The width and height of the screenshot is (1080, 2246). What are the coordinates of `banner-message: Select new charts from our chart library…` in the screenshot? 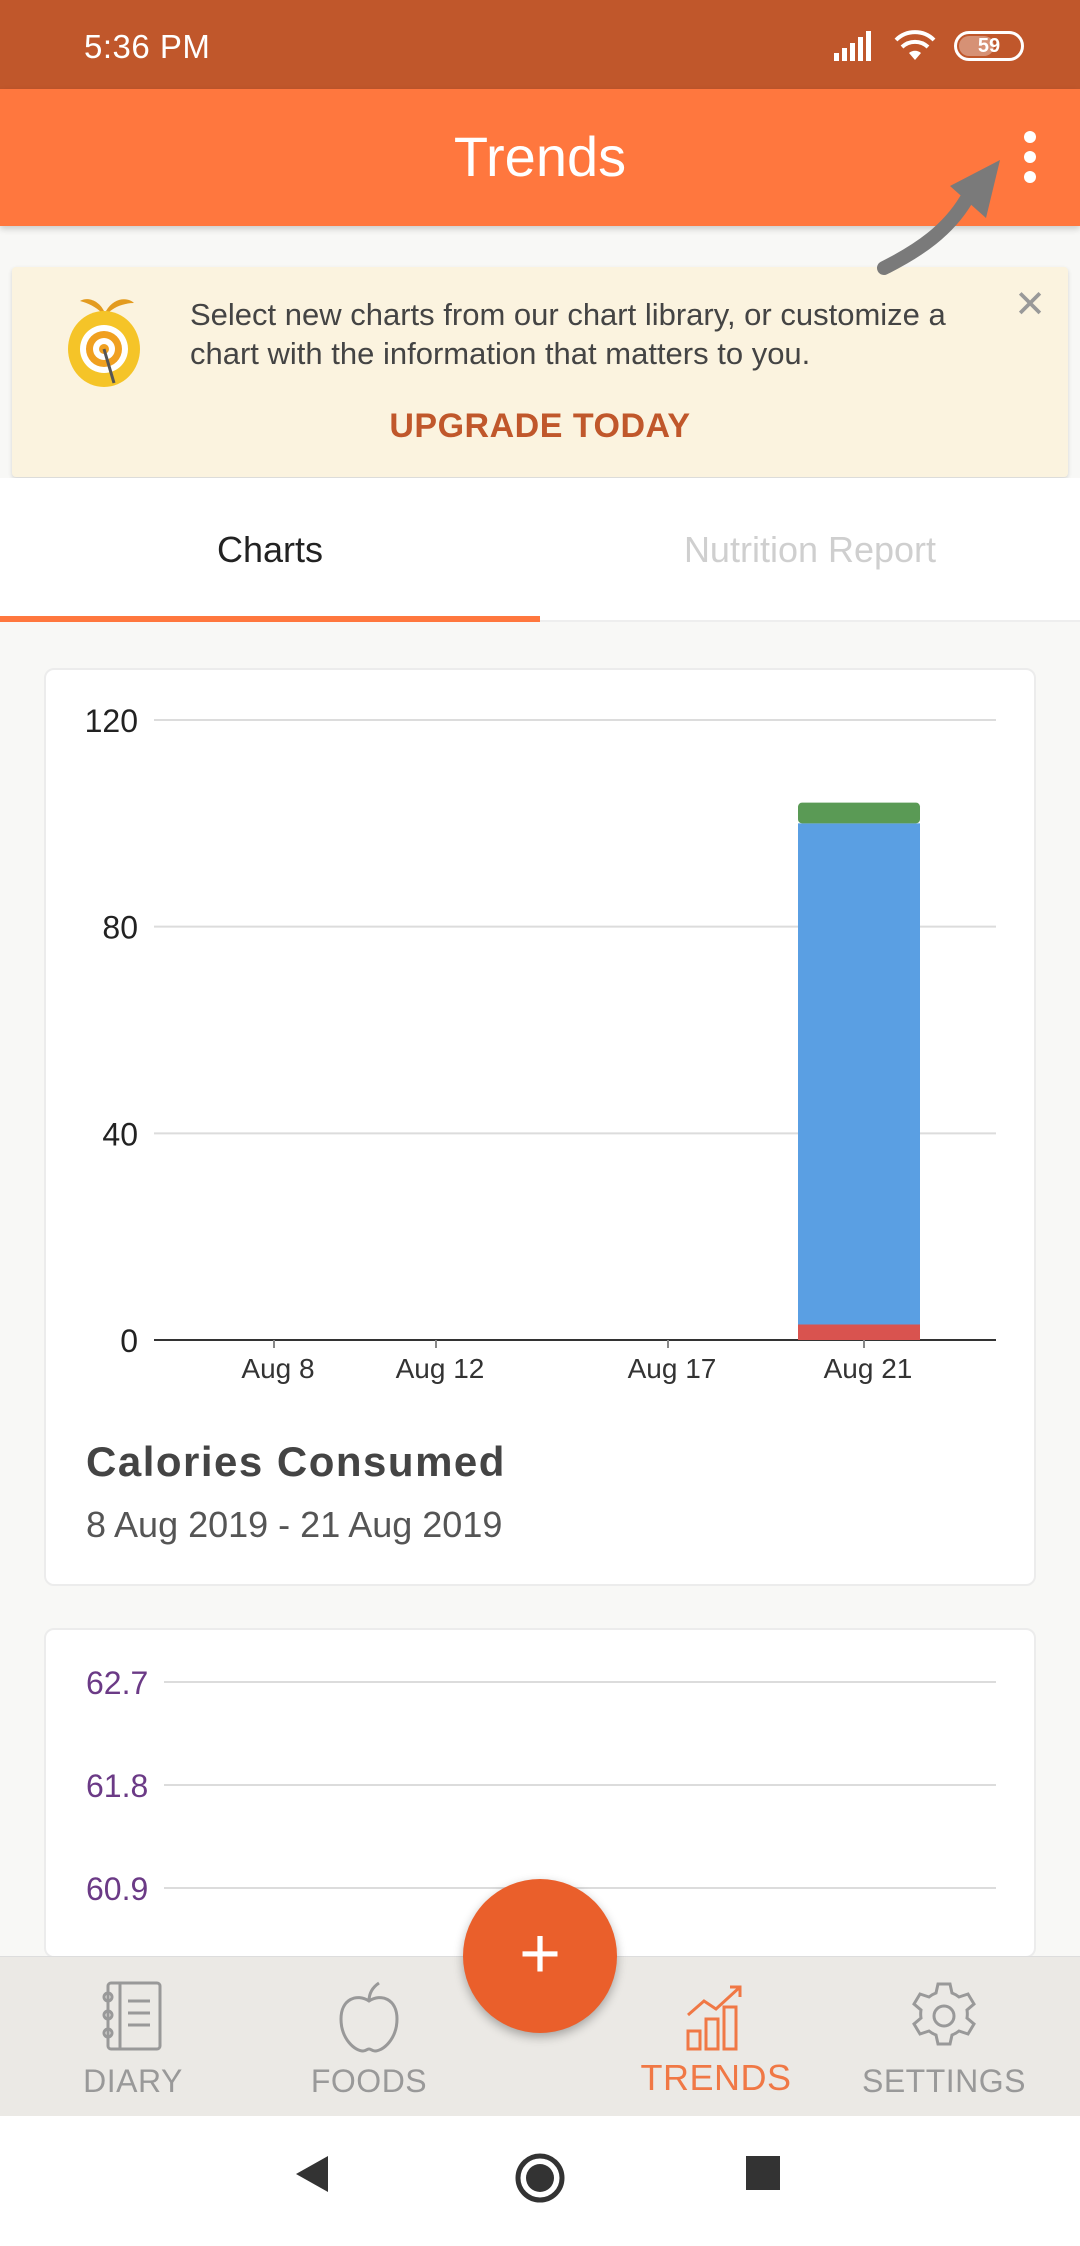 It's located at (568, 334).